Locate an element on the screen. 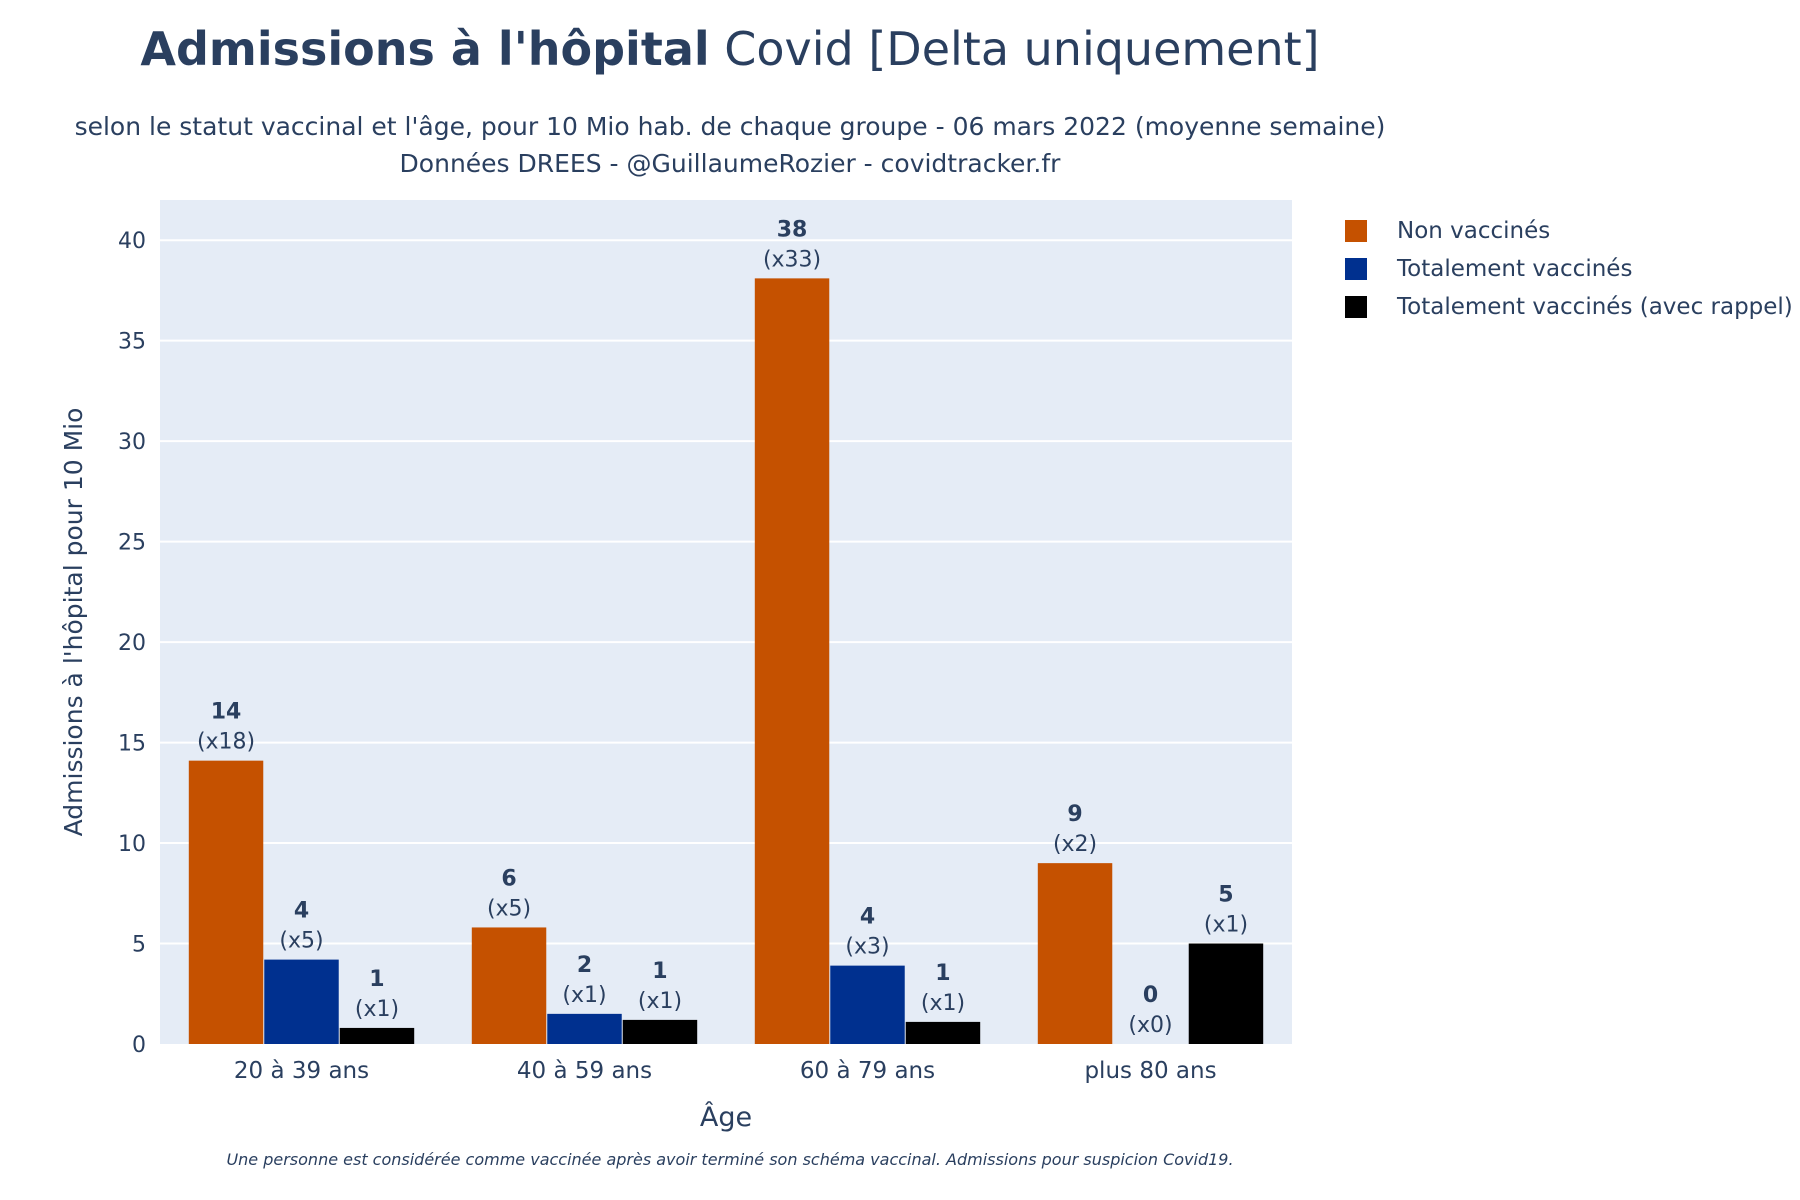  x-tick-label: 40 à 59 ans is located at coordinates (584, 1071).